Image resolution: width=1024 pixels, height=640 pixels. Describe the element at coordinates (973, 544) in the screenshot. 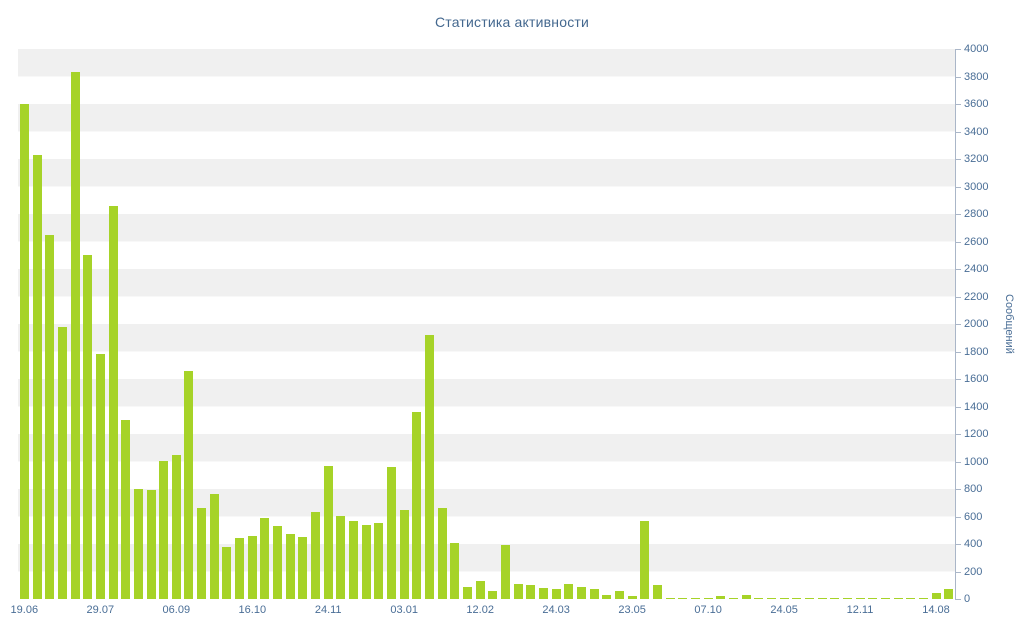

I see `y-axis-tick-label: 400` at that location.